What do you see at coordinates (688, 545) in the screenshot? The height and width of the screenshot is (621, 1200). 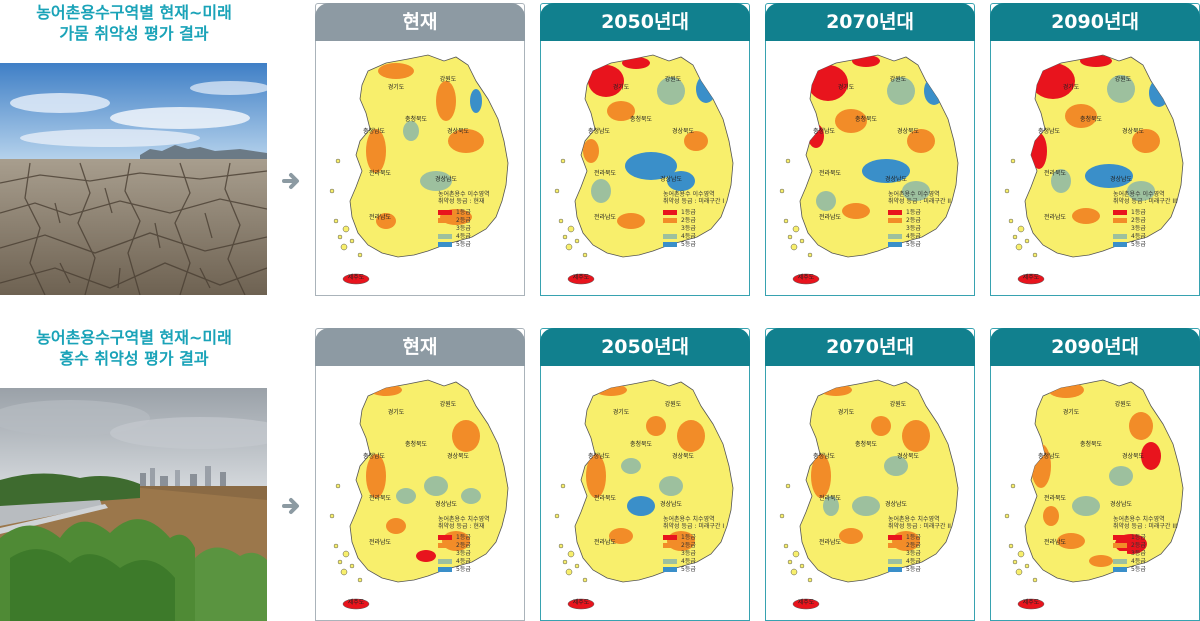 I see `legend-label: 2등급` at bounding box center [688, 545].